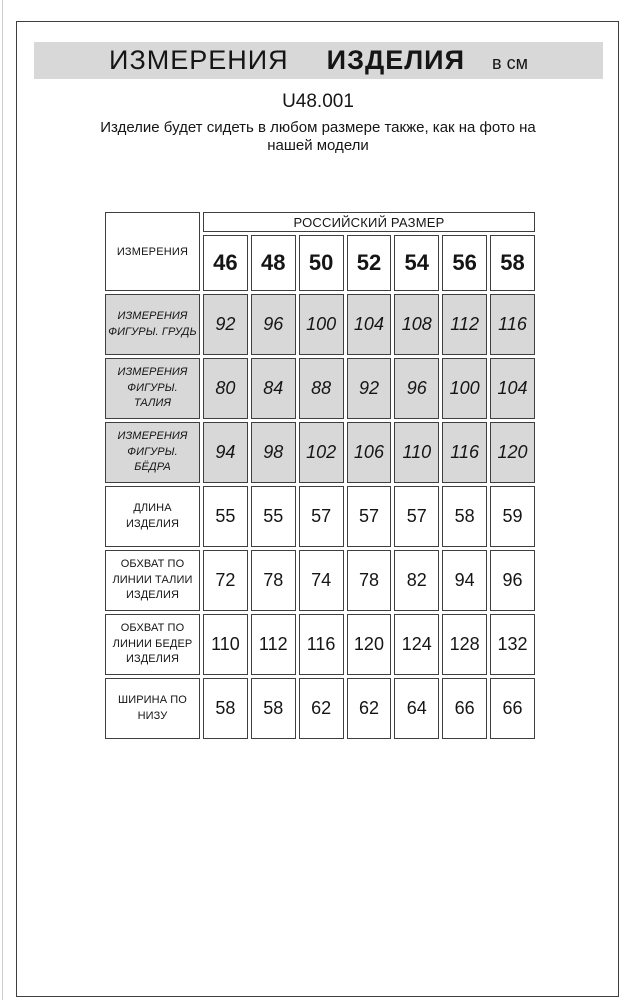 This screenshot has width=636, height=1000. I want to click on fit-note-line2: нашей модели, so click(318, 145).